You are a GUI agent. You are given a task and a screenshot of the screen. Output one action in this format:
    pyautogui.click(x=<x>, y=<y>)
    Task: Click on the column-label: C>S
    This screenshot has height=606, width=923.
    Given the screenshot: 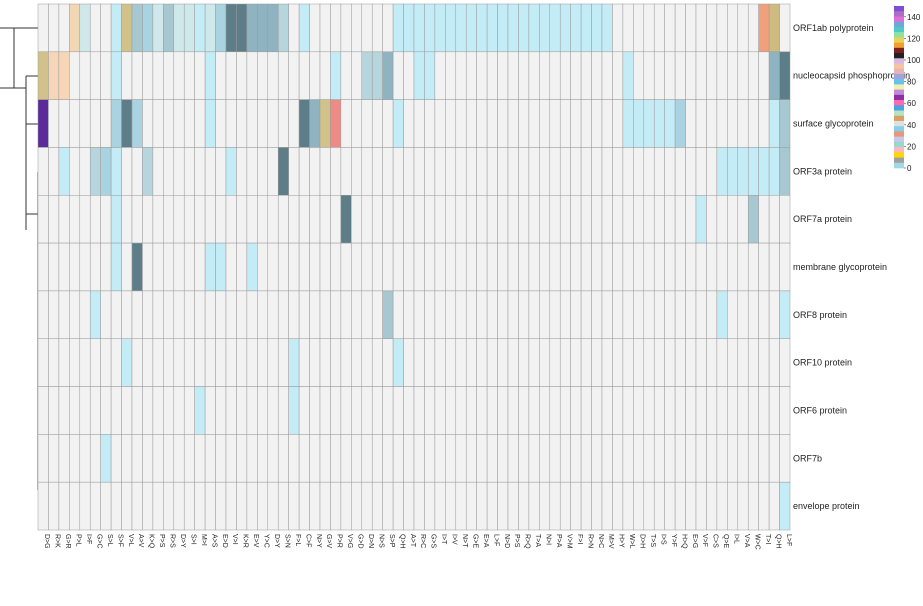 What is the action you would take?
    pyautogui.click(x=715, y=541)
    